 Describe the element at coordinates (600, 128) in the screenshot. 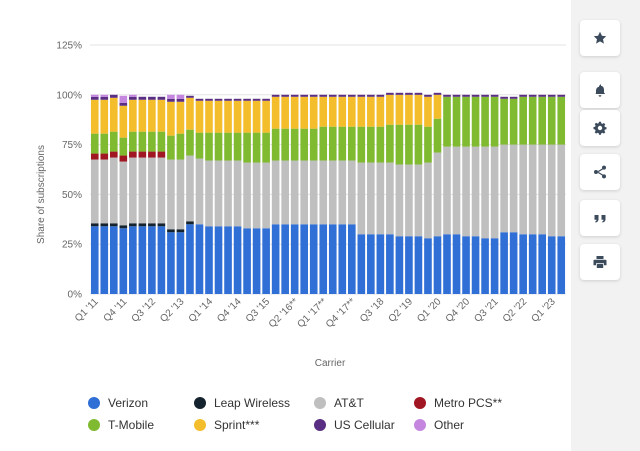

I see `settings-button` at that location.